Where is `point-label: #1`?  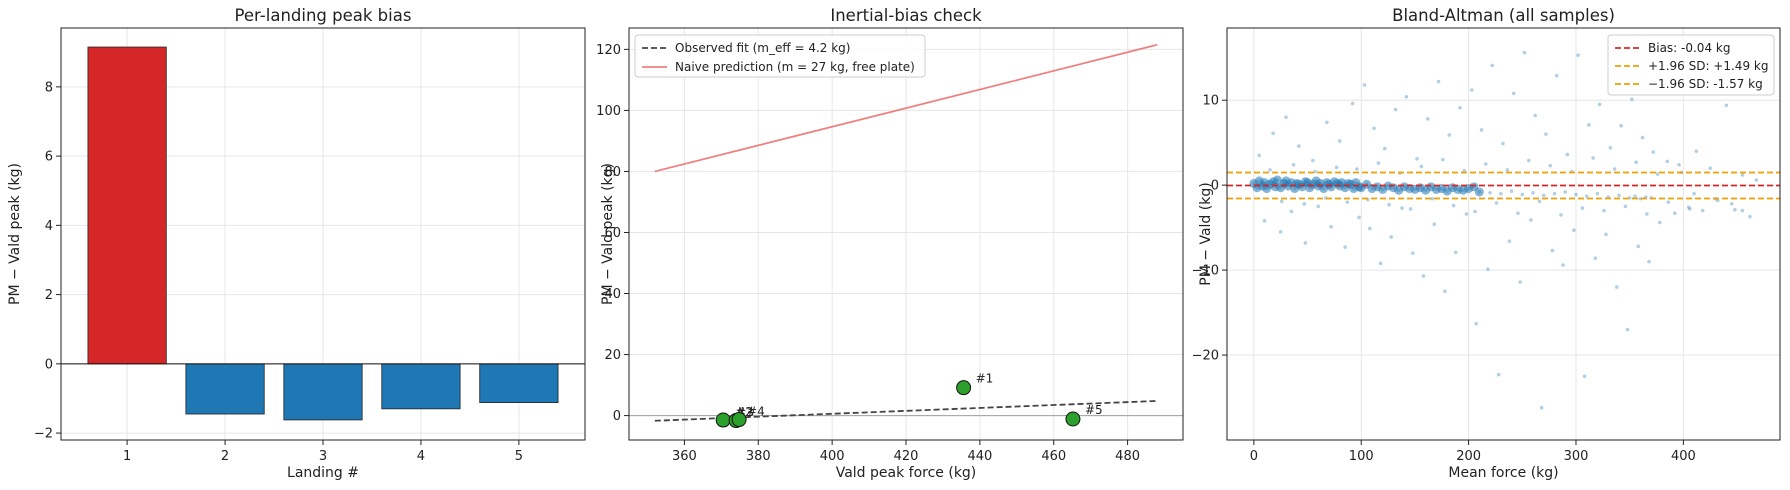
point-label: #1 is located at coordinates (985, 379).